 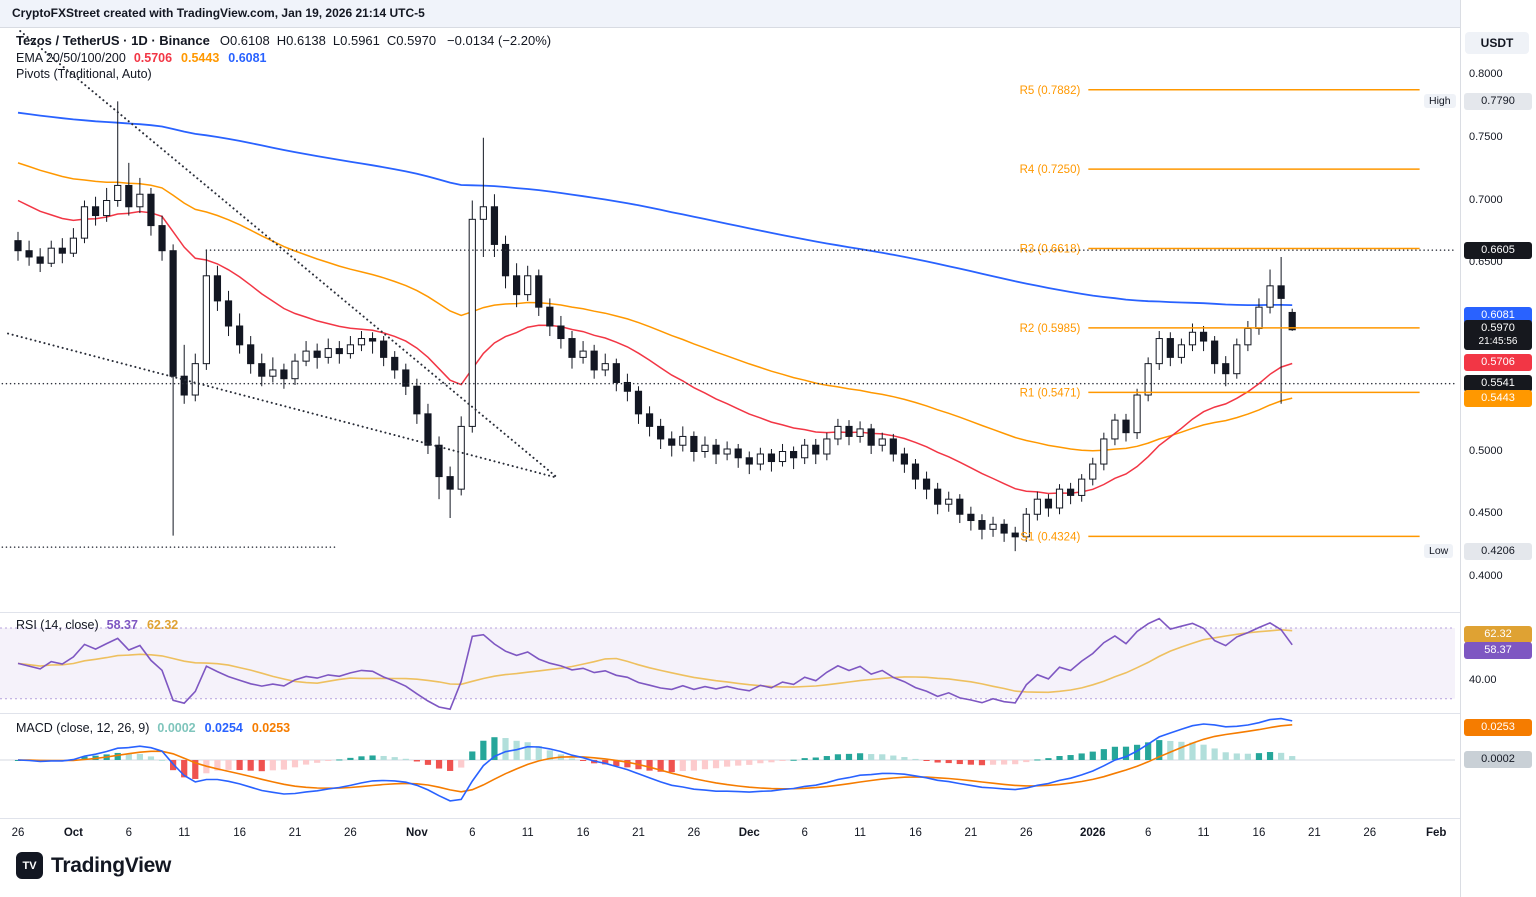 I want to click on axis-tick-0.4000: 0.4000, so click(x=1486, y=576).